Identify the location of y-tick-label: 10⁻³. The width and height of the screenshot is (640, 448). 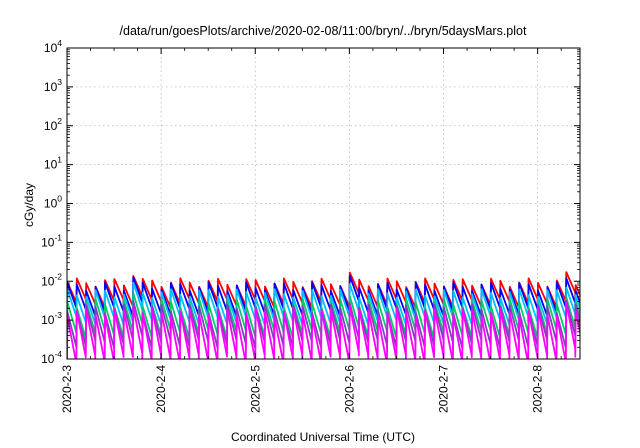
(51, 318).